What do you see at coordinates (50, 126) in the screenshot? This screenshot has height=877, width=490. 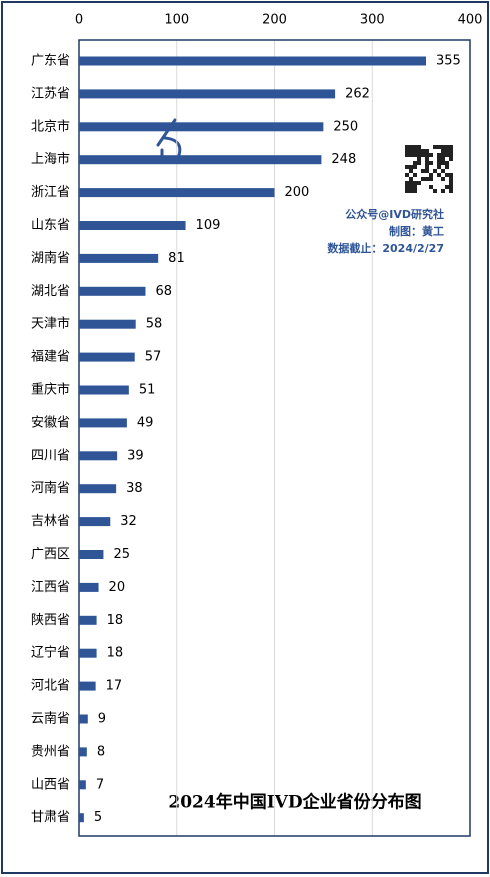 I see `y-tick-label: 北京市` at bounding box center [50, 126].